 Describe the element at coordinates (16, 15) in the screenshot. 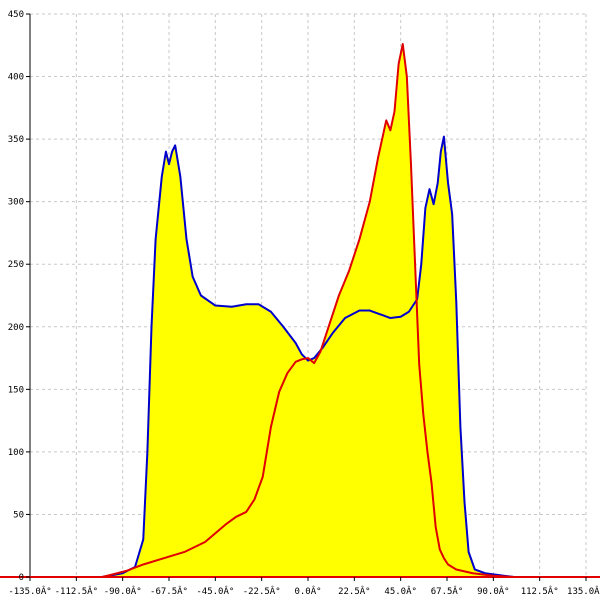

I see `y-tick-label: 450` at that location.